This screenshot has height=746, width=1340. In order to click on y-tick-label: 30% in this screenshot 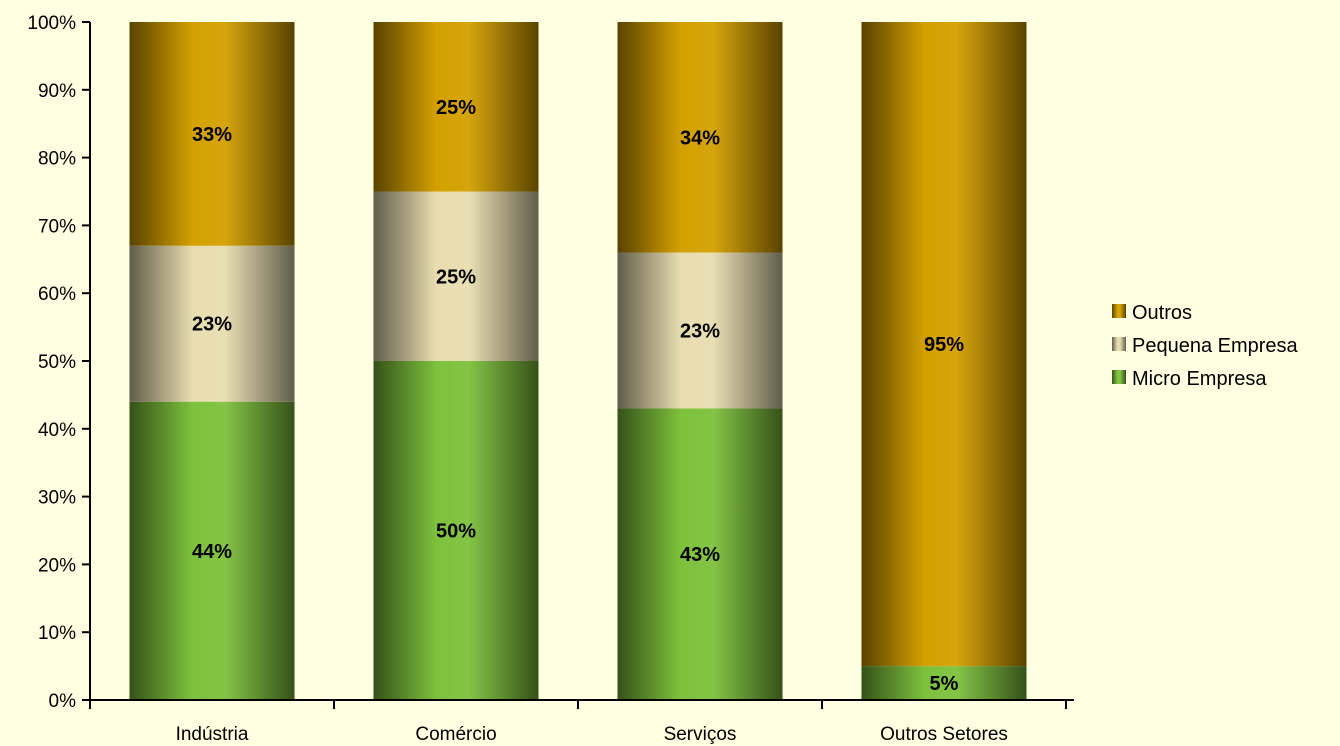, I will do `click(57, 498)`.